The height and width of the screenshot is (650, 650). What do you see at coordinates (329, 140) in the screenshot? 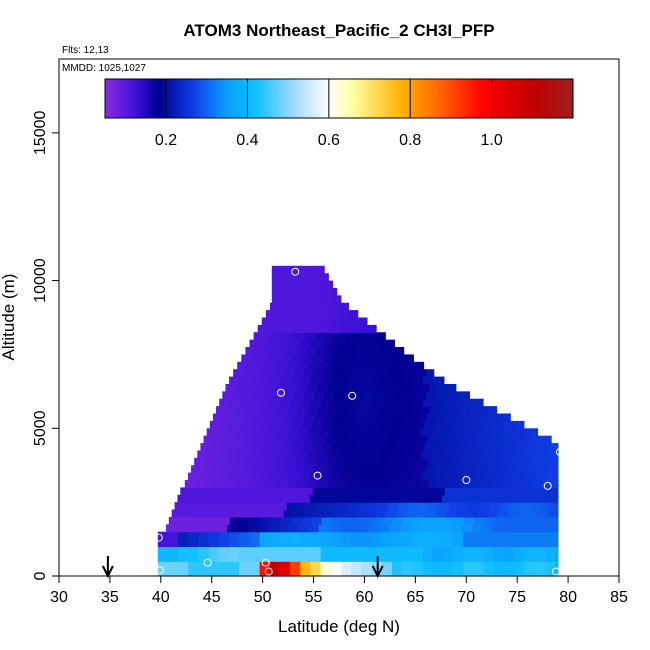
I see `colorbar-tick-label: 0.6` at bounding box center [329, 140].